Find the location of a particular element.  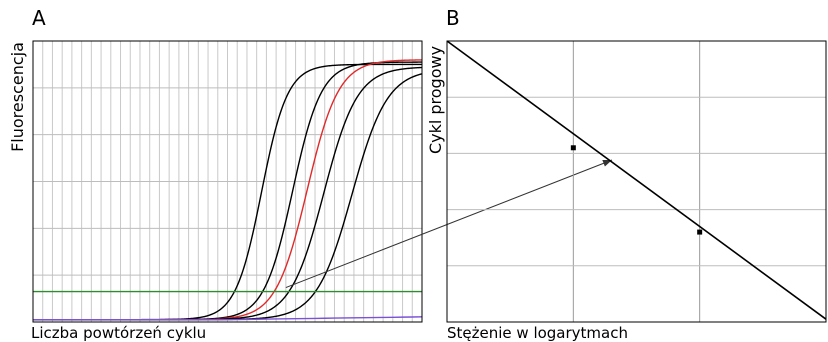

panel-a-label: A is located at coordinates (39, 18).